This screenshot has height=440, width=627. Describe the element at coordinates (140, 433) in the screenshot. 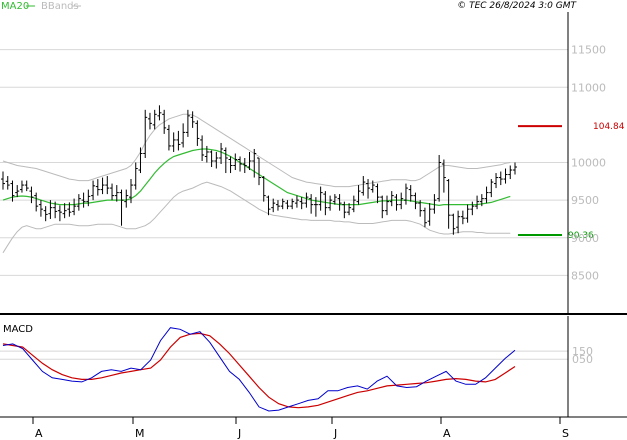

I see `x-tick-label: M` at that location.